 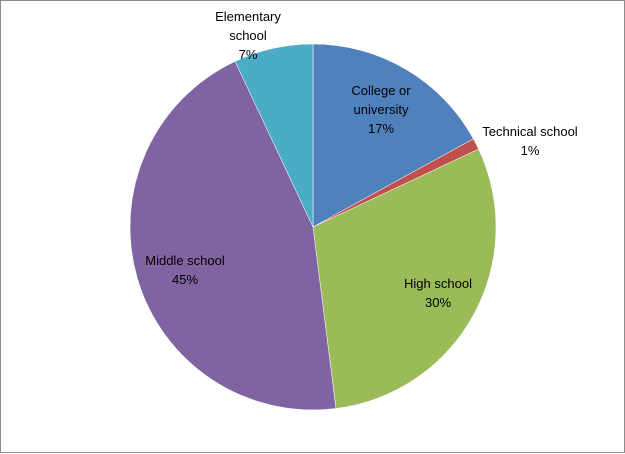 I want to click on data-label-technical-school: Technical school 1%, so click(x=529, y=141).